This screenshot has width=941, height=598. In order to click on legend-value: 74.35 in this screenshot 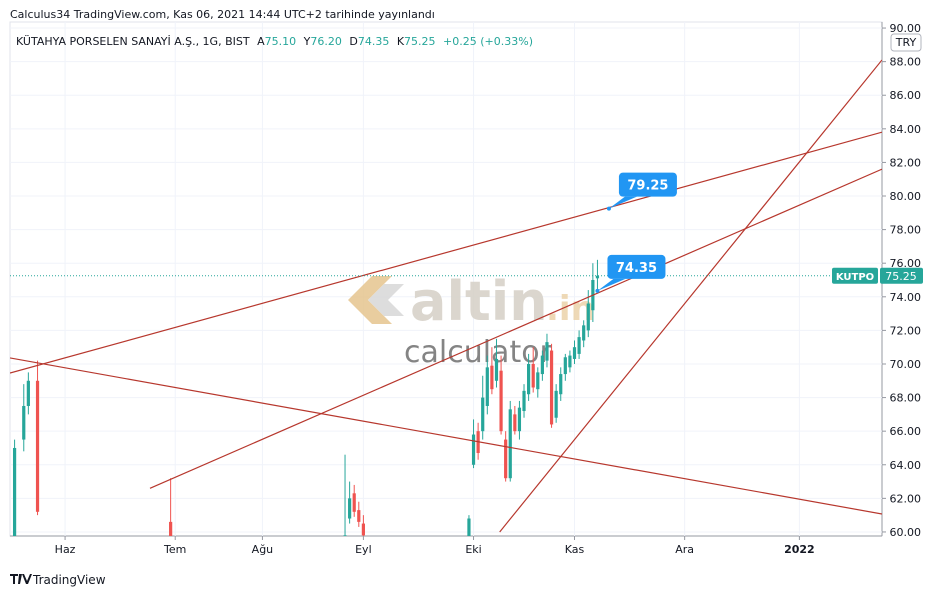, I will do `click(374, 41)`.